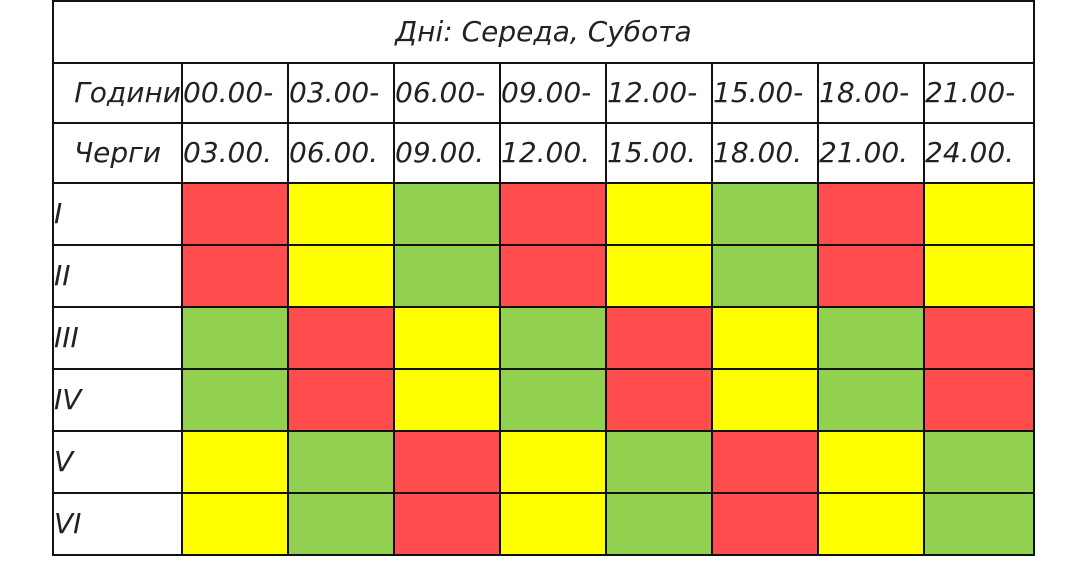 This screenshot has width=1092, height=572. I want to click on time-slot-end: 06.00., so click(341, 153).